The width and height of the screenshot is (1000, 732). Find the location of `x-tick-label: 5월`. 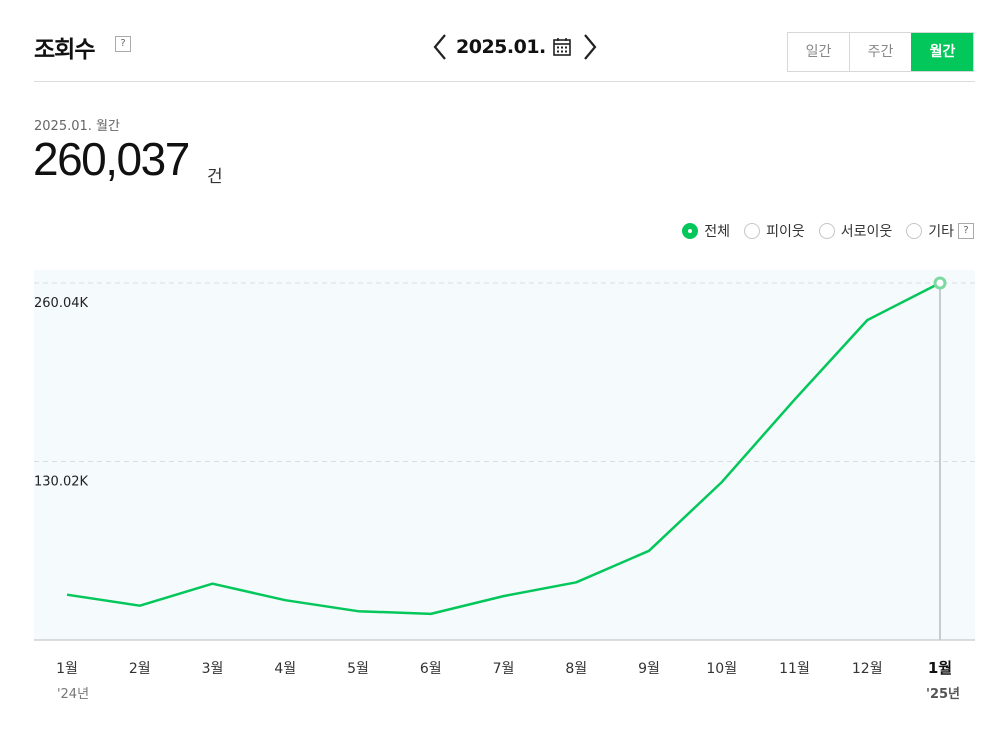

x-tick-label: 5월 is located at coordinates (358, 669).